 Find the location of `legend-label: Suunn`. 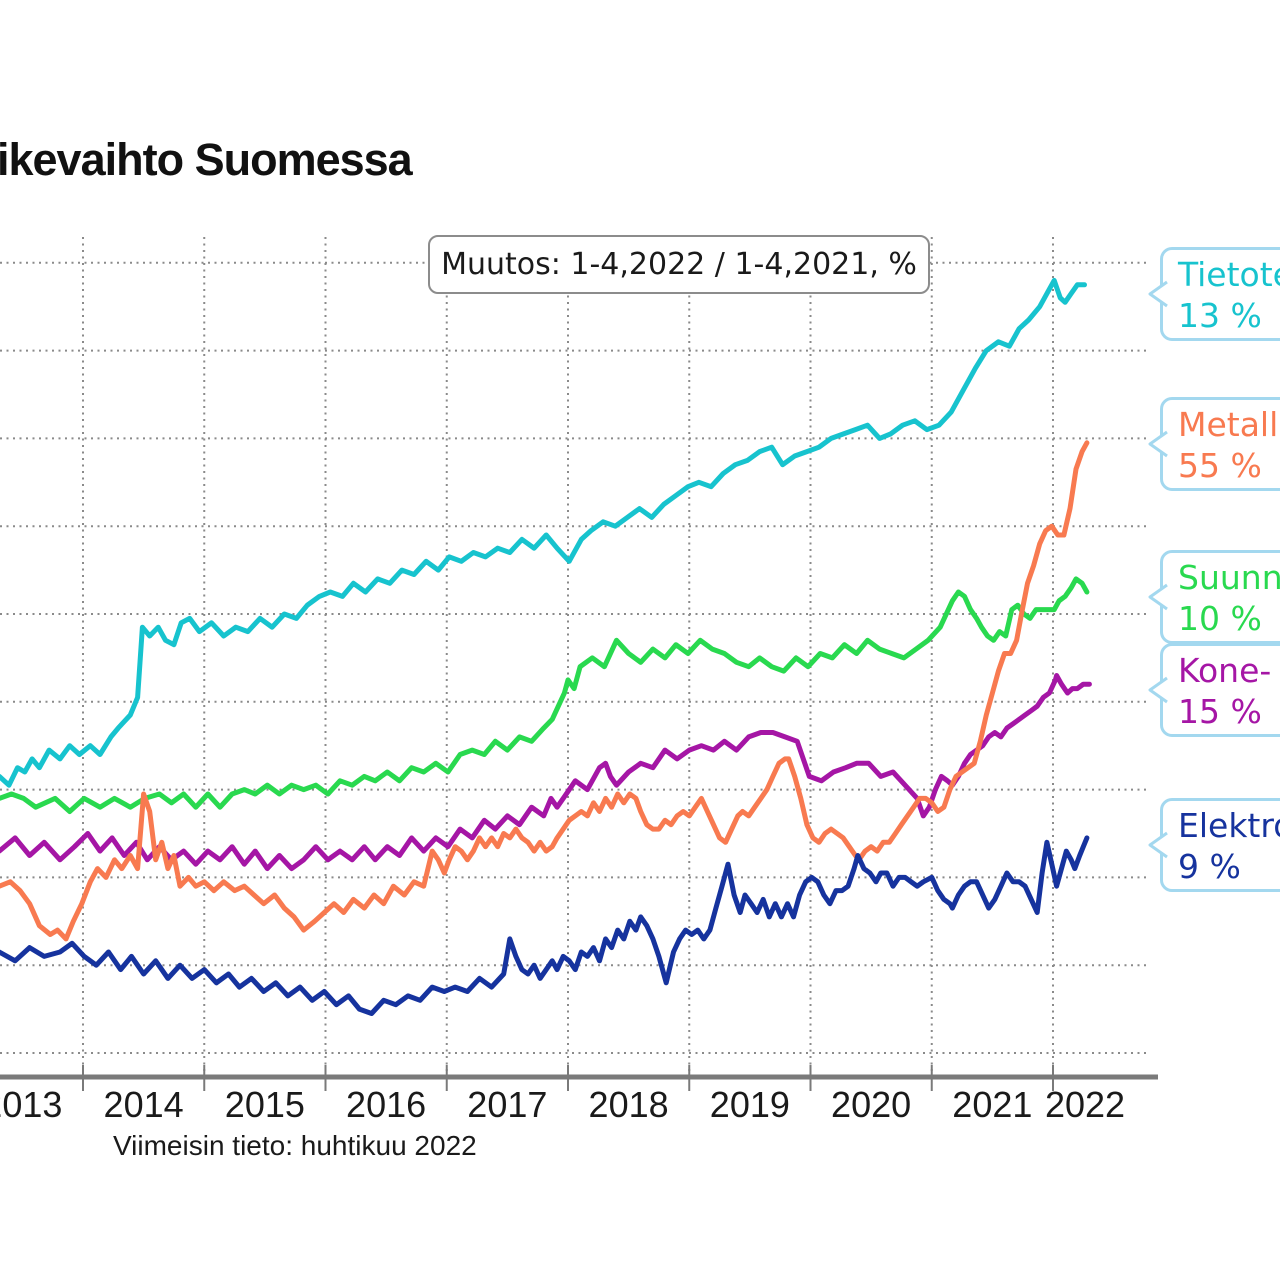

legend-label: Suunn is located at coordinates (1229, 577).